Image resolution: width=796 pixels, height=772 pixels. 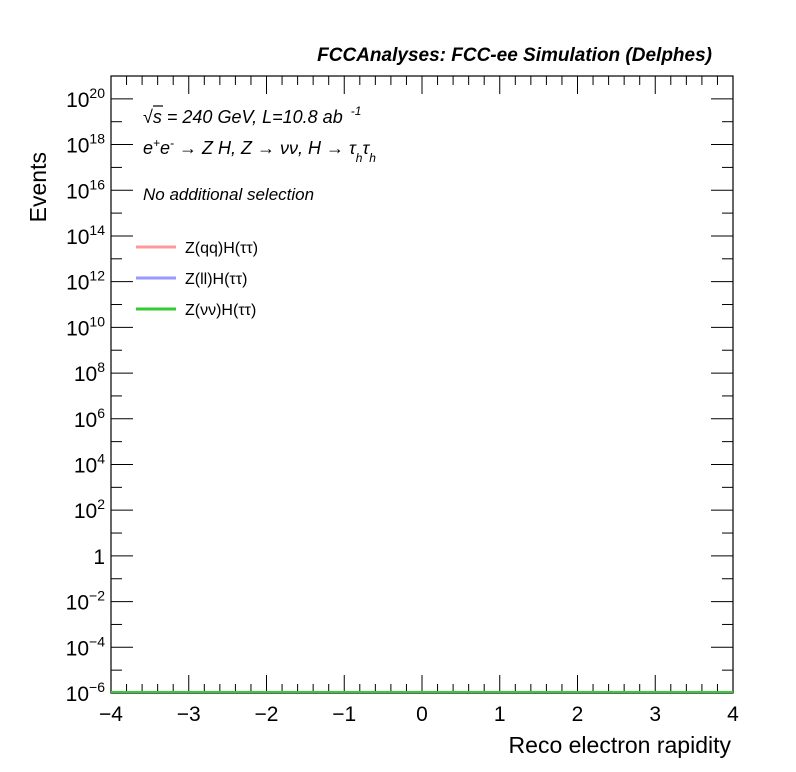 What do you see at coordinates (97, 641) in the screenshot?
I see `y-tick-exponent: −4` at bounding box center [97, 641].